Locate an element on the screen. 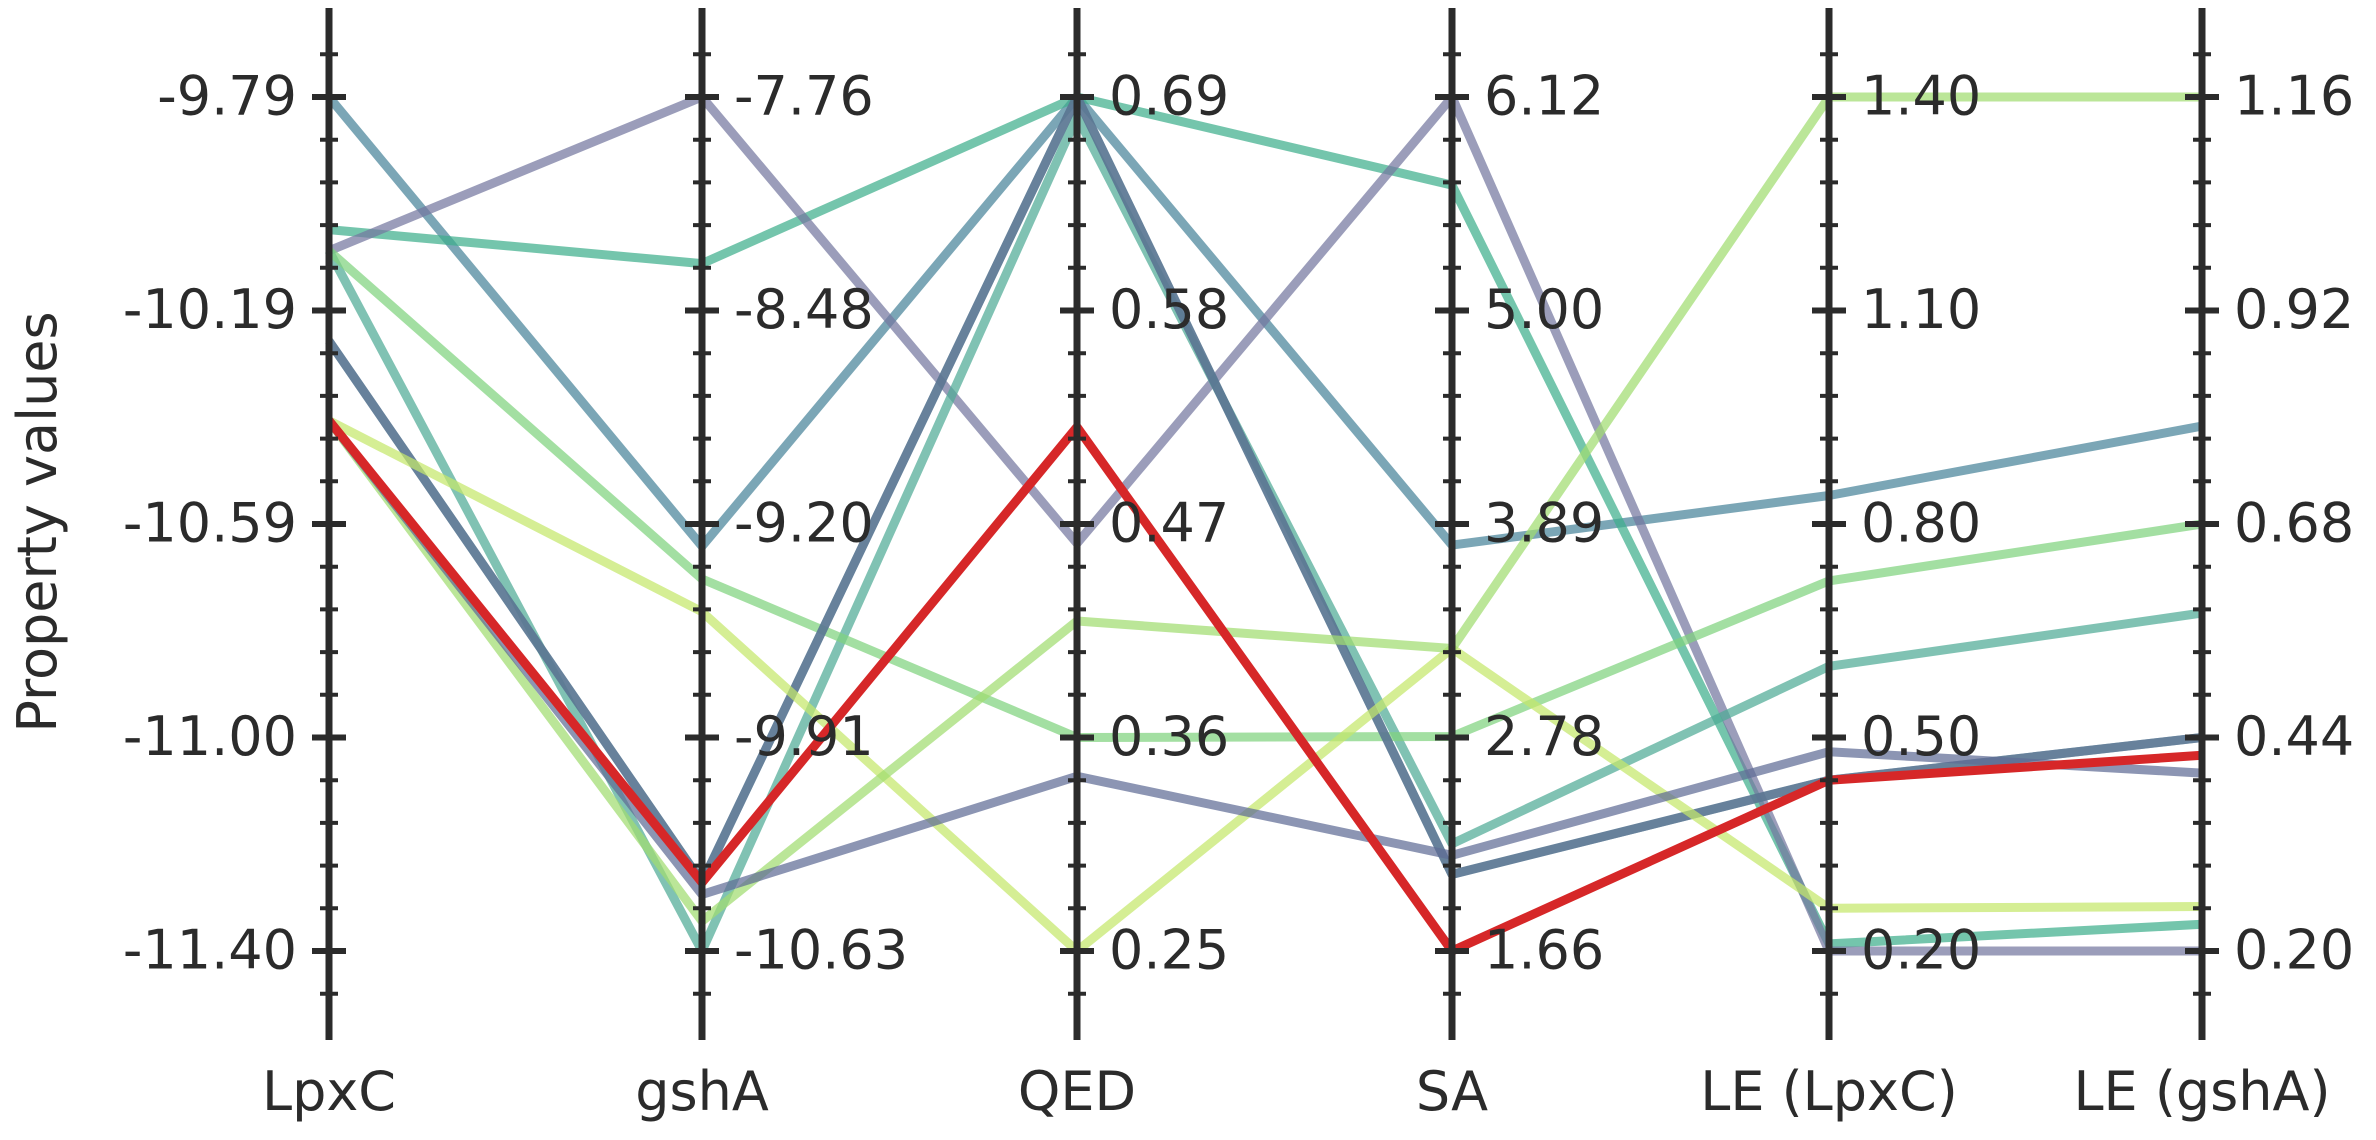 The width and height of the screenshot is (2376, 1140). tick-label: 0.69 is located at coordinates (1169, 96).